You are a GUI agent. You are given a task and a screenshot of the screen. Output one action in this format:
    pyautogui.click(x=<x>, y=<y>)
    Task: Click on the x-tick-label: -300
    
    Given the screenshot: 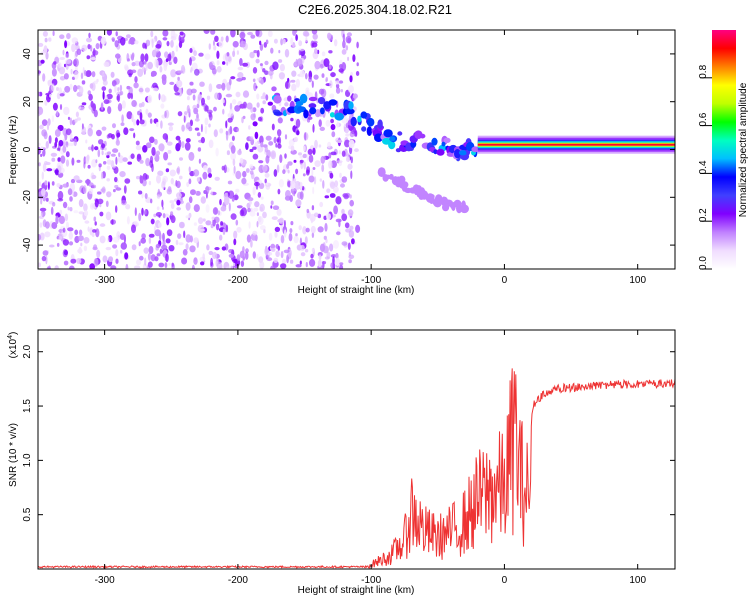 What is the action you would take?
    pyautogui.click(x=105, y=280)
    